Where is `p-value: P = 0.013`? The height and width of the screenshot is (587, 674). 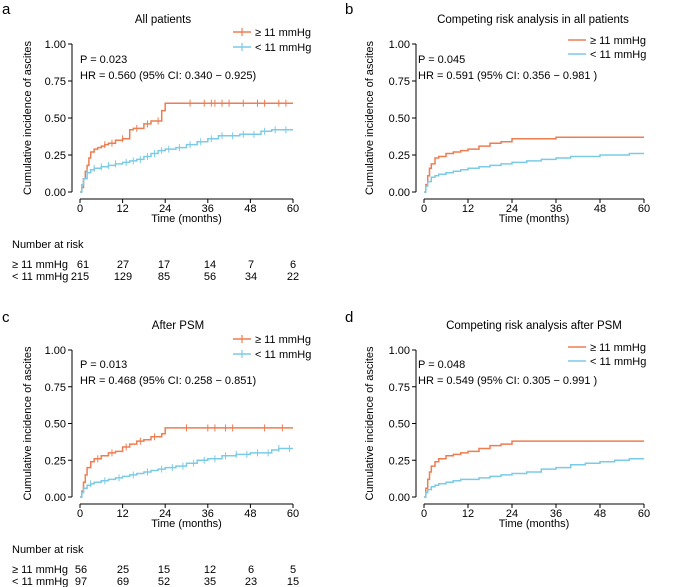
p-value: P = 0.013 is located at coordinates (103, 365).